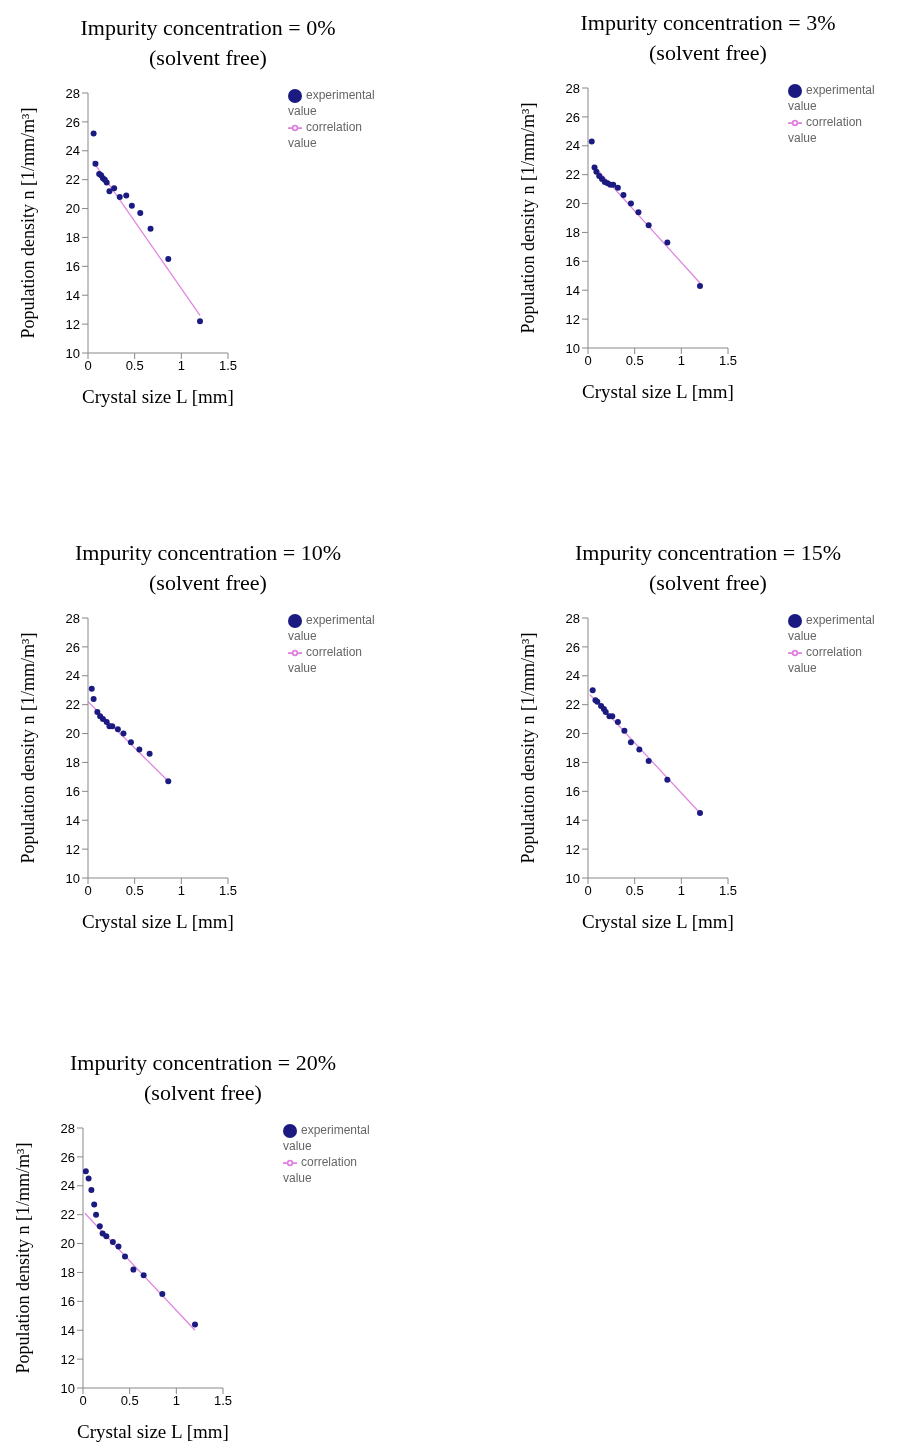 The image size is (911, 1452). What do you see at coordinates (208, 28) in the screenshot?
I see `chart-title: Impurity concentration = 0%` at bounding box center [208, 28].